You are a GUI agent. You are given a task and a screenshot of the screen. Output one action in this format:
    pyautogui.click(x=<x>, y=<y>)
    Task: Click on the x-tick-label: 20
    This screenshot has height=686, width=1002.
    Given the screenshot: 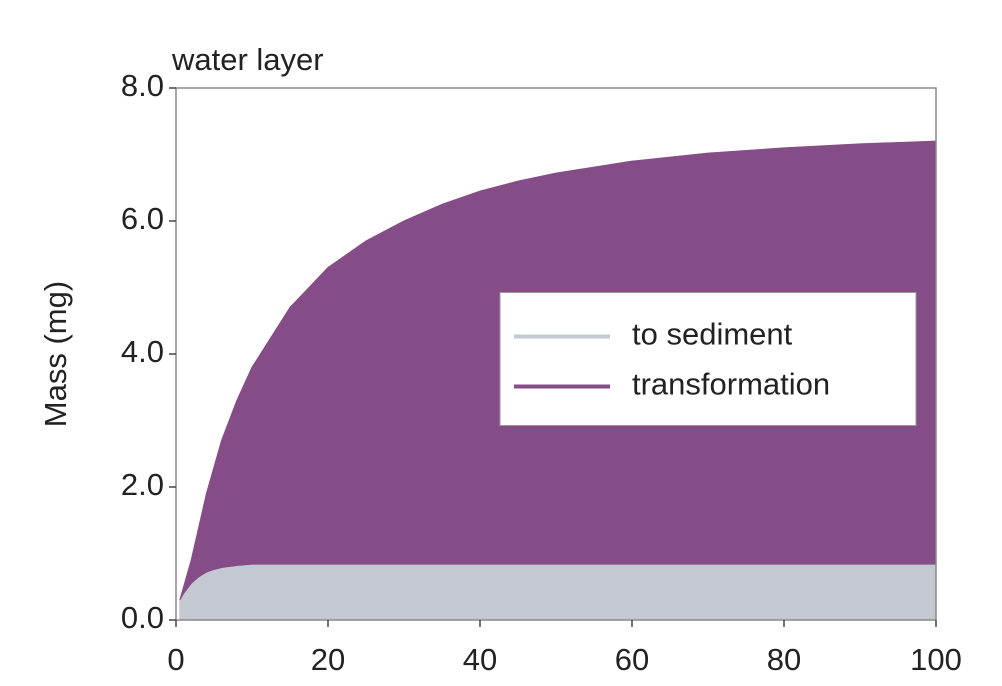 What is the action you would take?
    pyautogui.click(x=328, y=659)
    